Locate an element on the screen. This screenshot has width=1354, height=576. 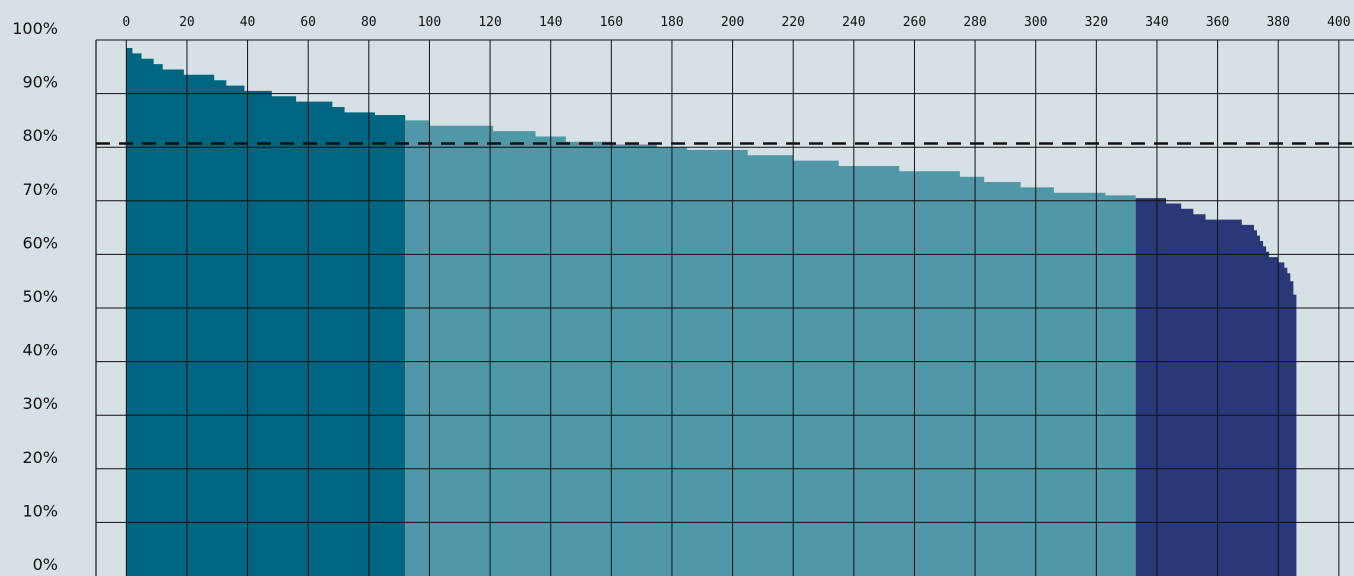
x-tick-label: 80 is located at coordinates (369, 22).